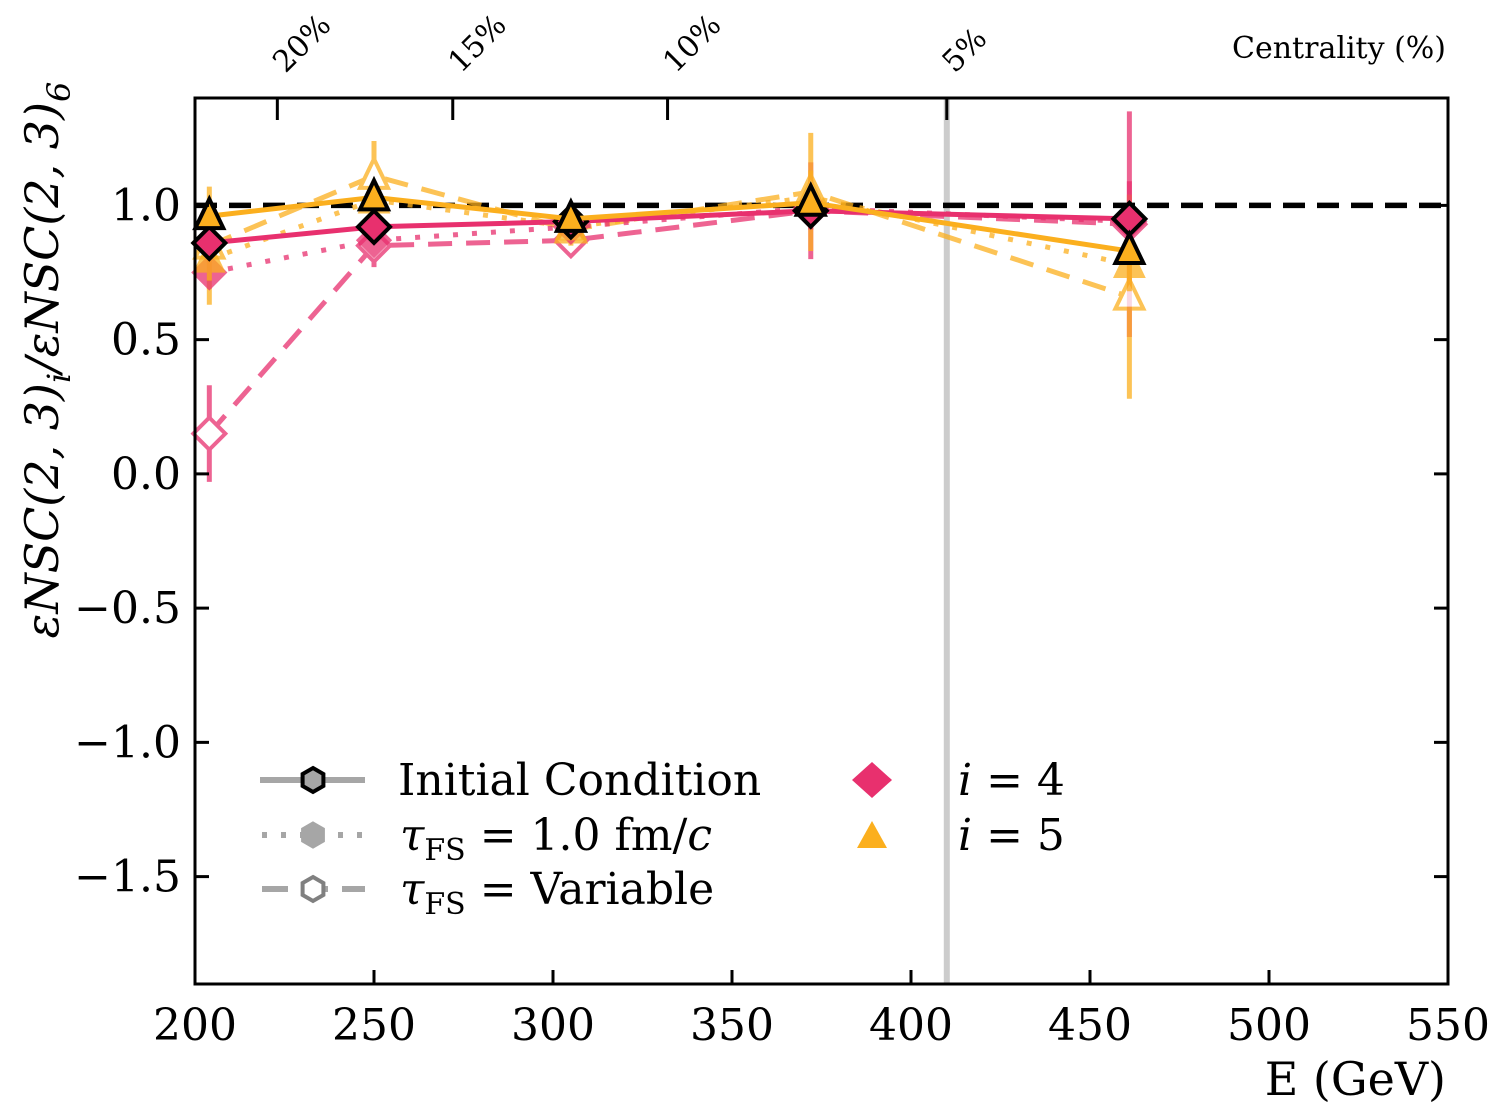  I want to click on y-tick-label: −0.5, so click(127, 608).